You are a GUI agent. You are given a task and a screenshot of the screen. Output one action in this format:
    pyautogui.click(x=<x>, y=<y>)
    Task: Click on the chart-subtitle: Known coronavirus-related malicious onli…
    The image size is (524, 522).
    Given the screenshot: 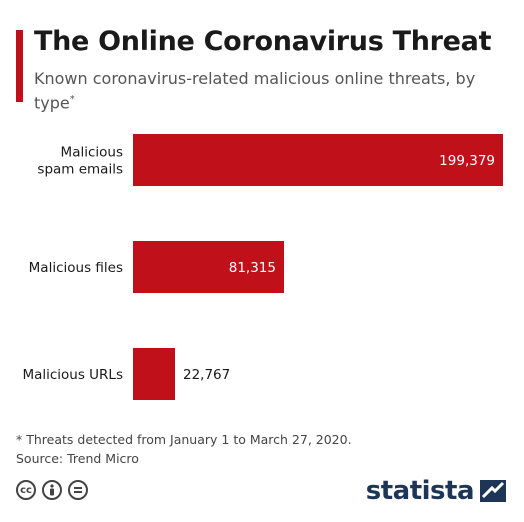 What is the action you would take?
    pyautogui.click(x=264, y=90)
    